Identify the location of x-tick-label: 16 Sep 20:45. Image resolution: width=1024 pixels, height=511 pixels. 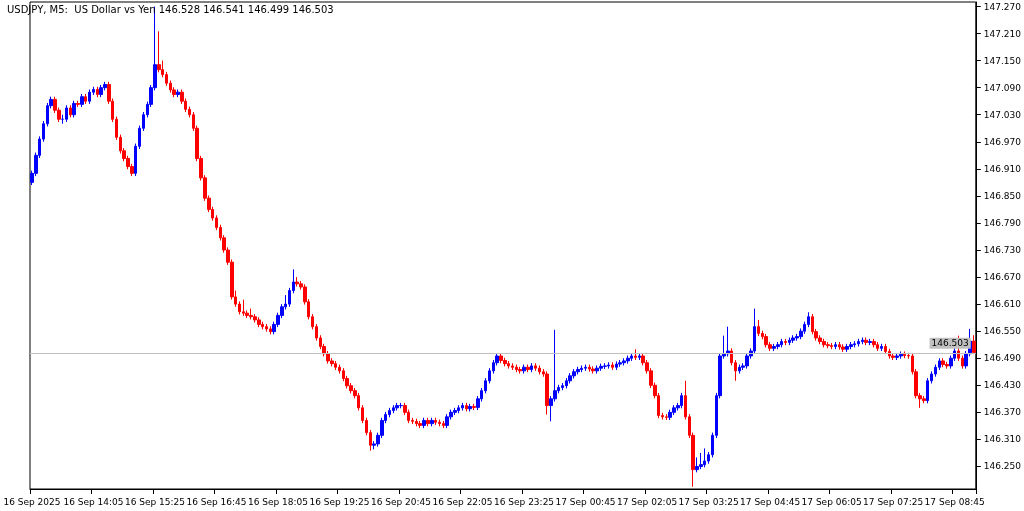
(401, 501).